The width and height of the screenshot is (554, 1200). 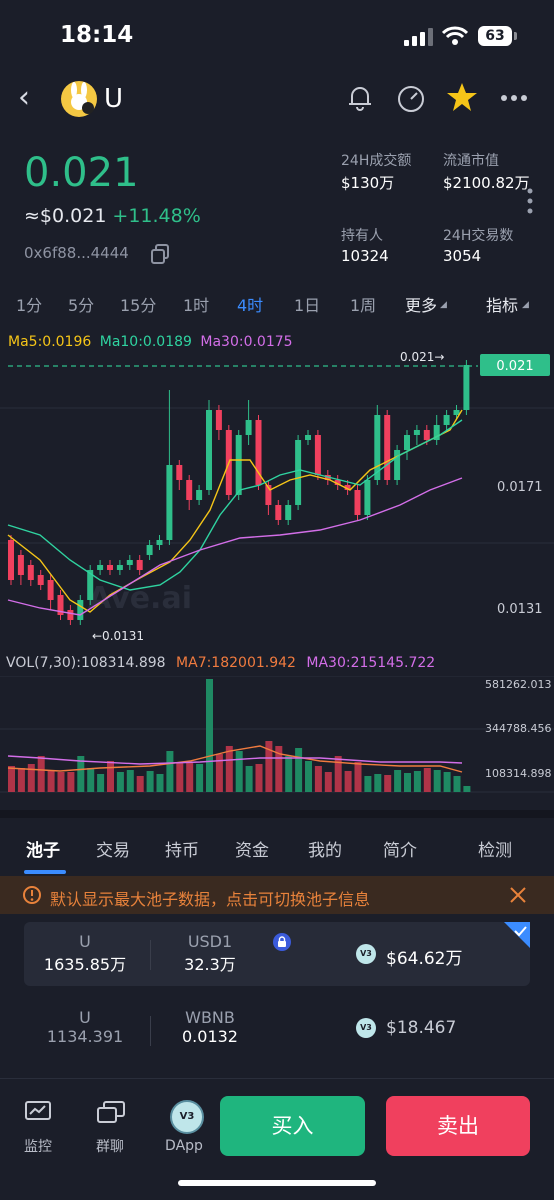 I want to click on period-more: 更多, so click(x=421, y=305).